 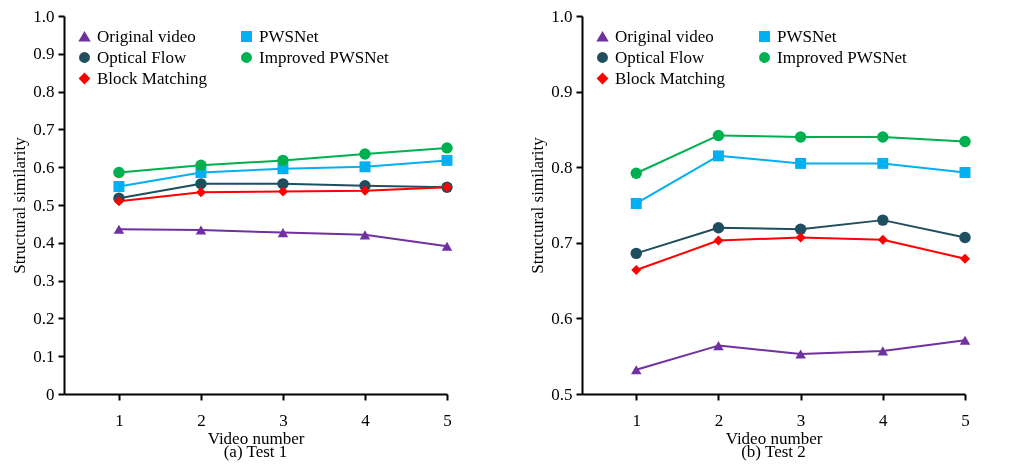 I want to click on y-tick-label: 0.1, so click(x=44, y=356).